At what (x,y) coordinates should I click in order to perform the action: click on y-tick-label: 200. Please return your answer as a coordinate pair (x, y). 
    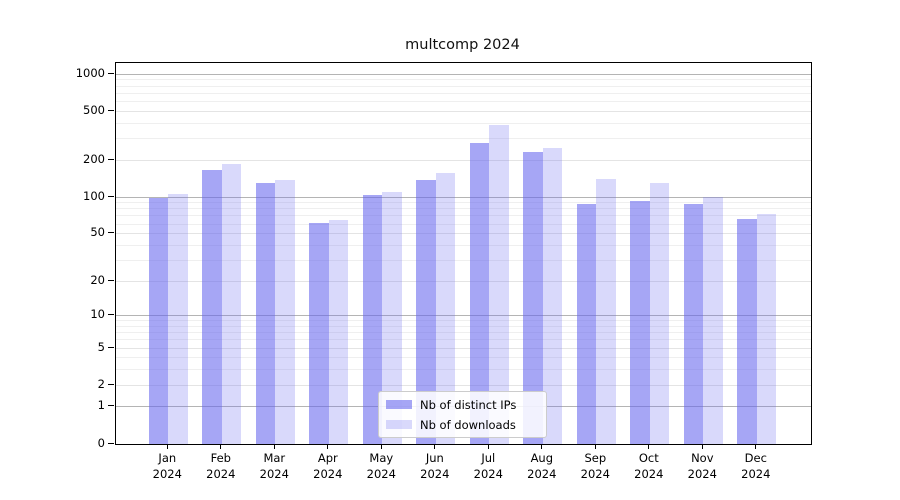
    Looking at the image, I should click on (94, 158).